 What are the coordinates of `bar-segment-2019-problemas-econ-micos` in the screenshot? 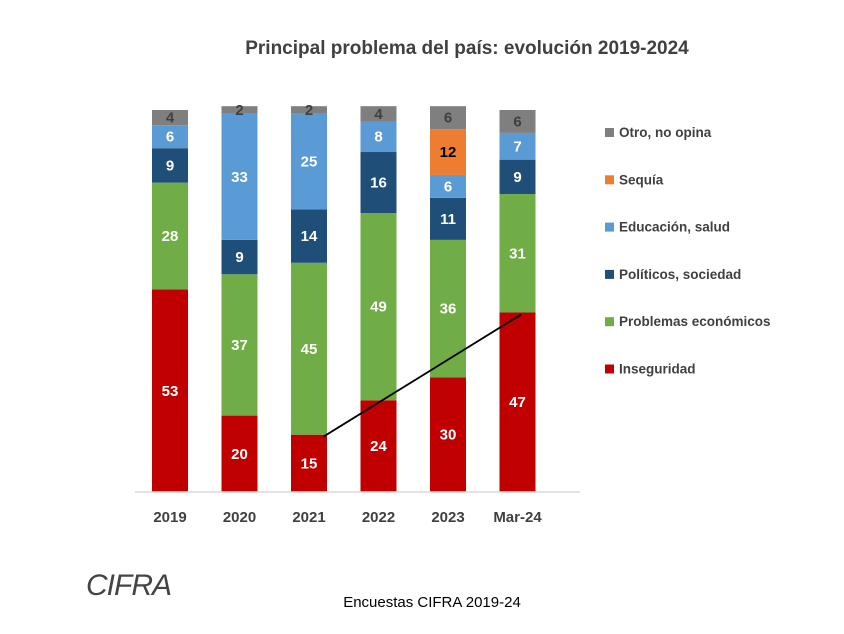 It's located at (170, 236).